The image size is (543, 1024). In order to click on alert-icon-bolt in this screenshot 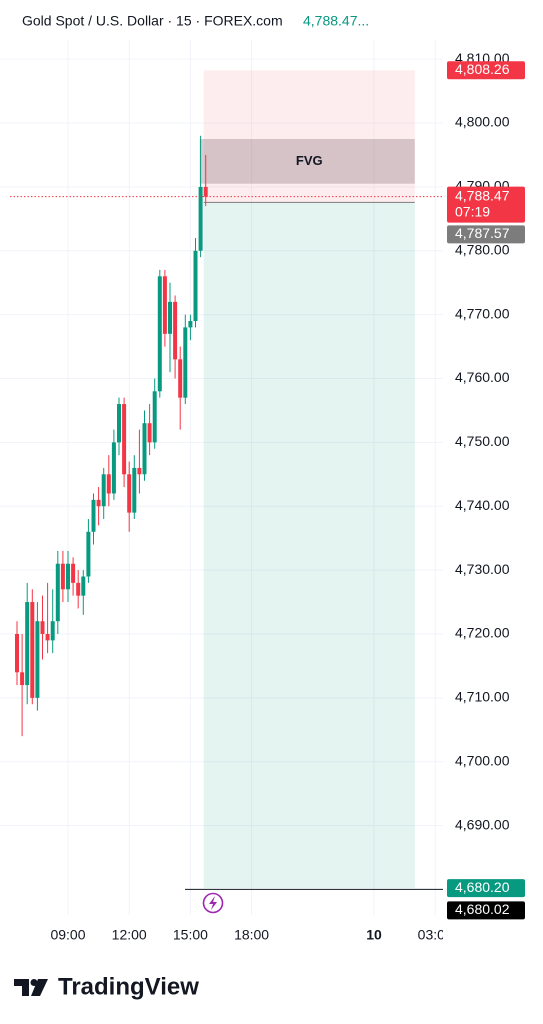, I will do `click(213, 903)`.